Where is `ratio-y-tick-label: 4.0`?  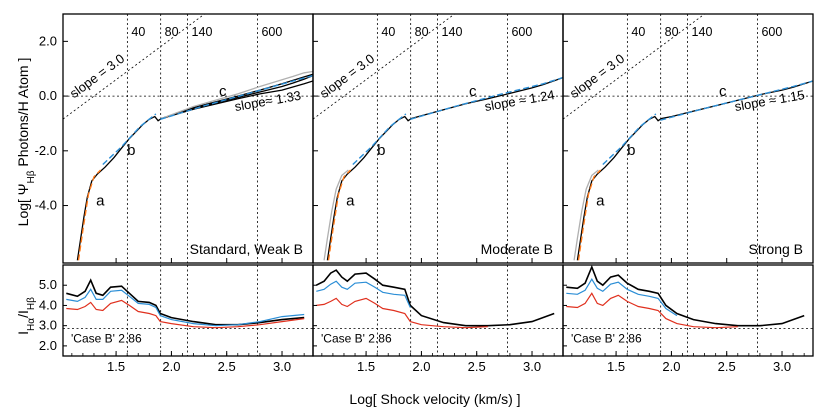 ratio-y-tick-label: 4.0 is located at coordinates (48, 304).